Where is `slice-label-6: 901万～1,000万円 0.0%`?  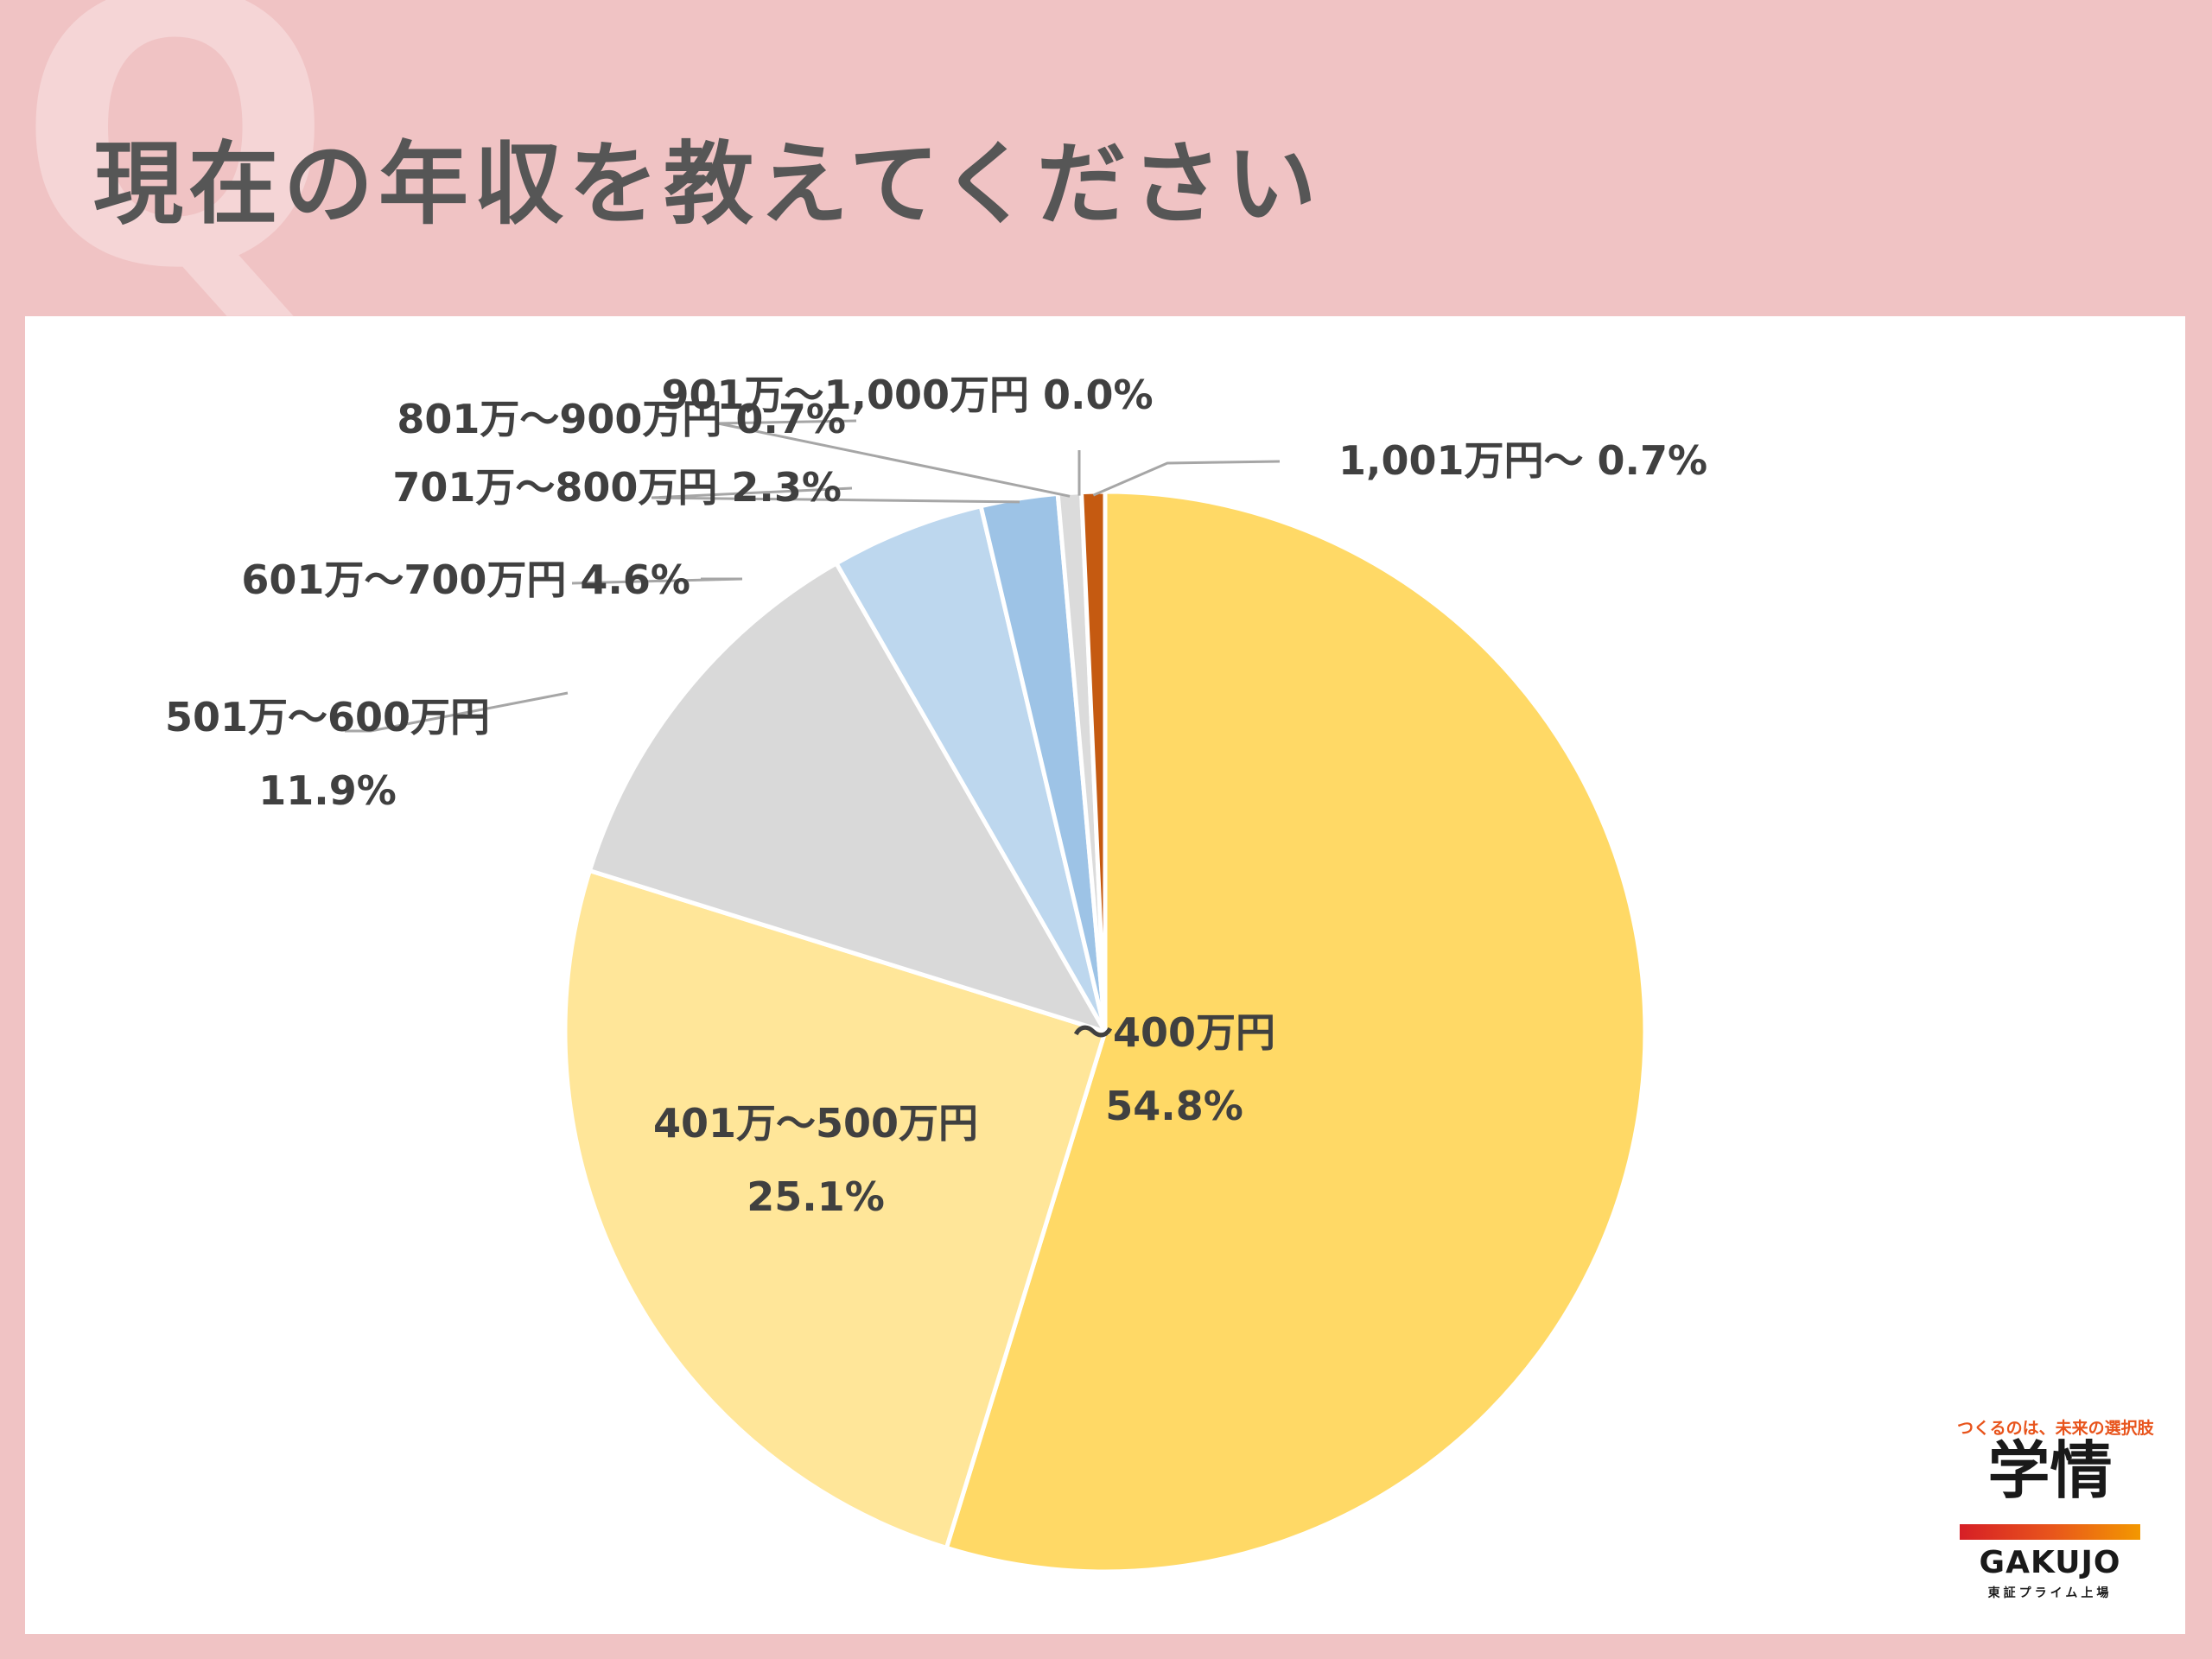 slice-label-6: 901万～1,000万円 0.0% is located at coordinates (907, 395).